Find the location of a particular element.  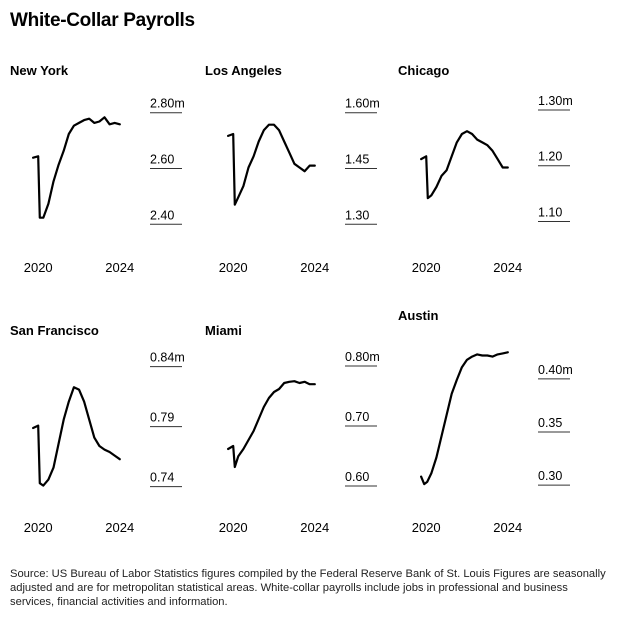

y-tick-label: 2.40 is located at coordinates (162, 215).